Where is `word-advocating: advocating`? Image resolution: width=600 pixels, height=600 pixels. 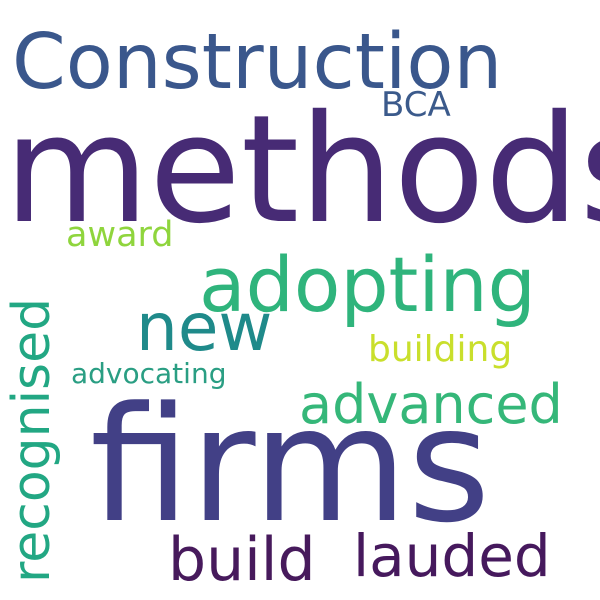
word-advocating: advocating is located at coordinates (149, 373).